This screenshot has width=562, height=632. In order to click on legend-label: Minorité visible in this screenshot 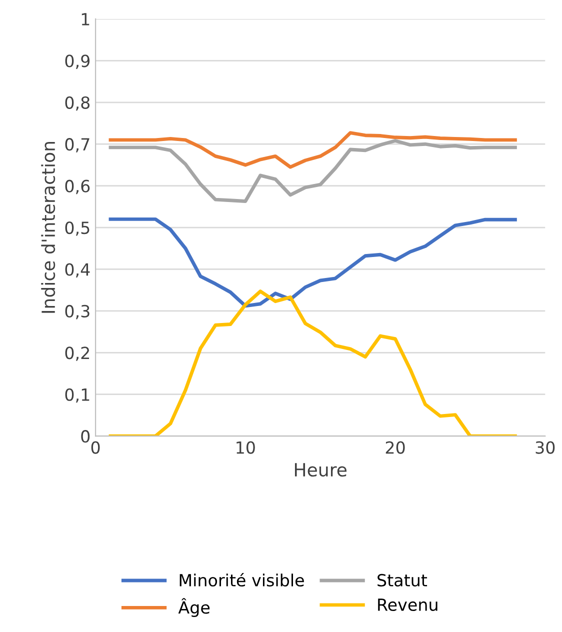, I will do `click(242, 579)`.